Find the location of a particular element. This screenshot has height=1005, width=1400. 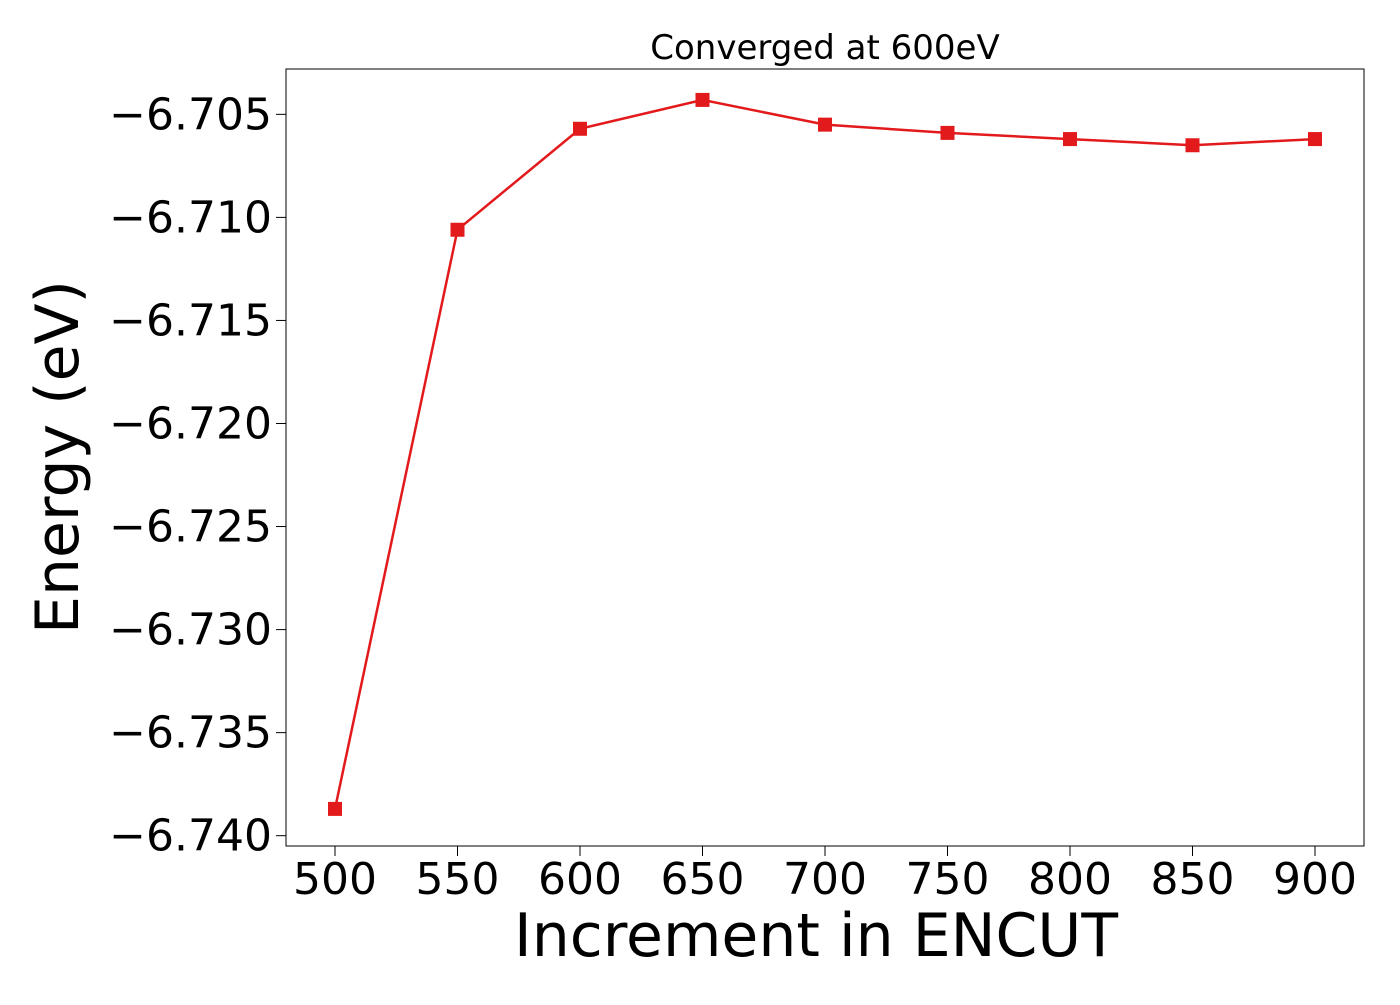

y-tick-label: −6.720 is located at coordinates (190, 423).